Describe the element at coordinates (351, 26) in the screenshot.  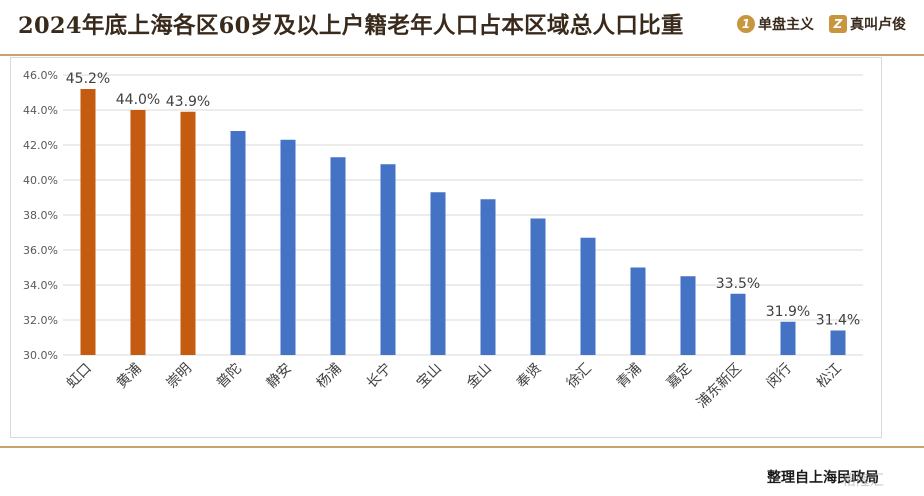
I see `page-title: 2024年底上海各区60岁及以上户籍老年人口占本区域总人口比重` at that location.